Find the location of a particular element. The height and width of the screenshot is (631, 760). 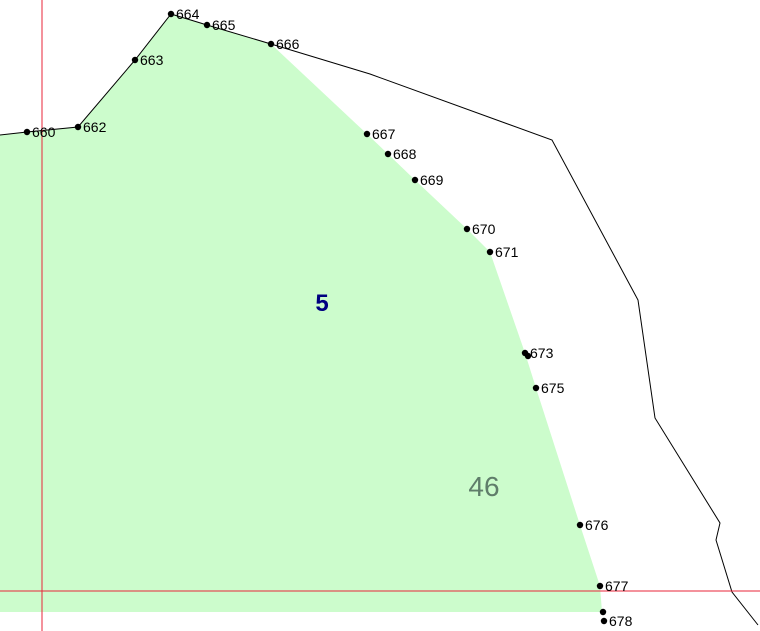

survey-point-label: 678 is located at coordinates (621, 621).